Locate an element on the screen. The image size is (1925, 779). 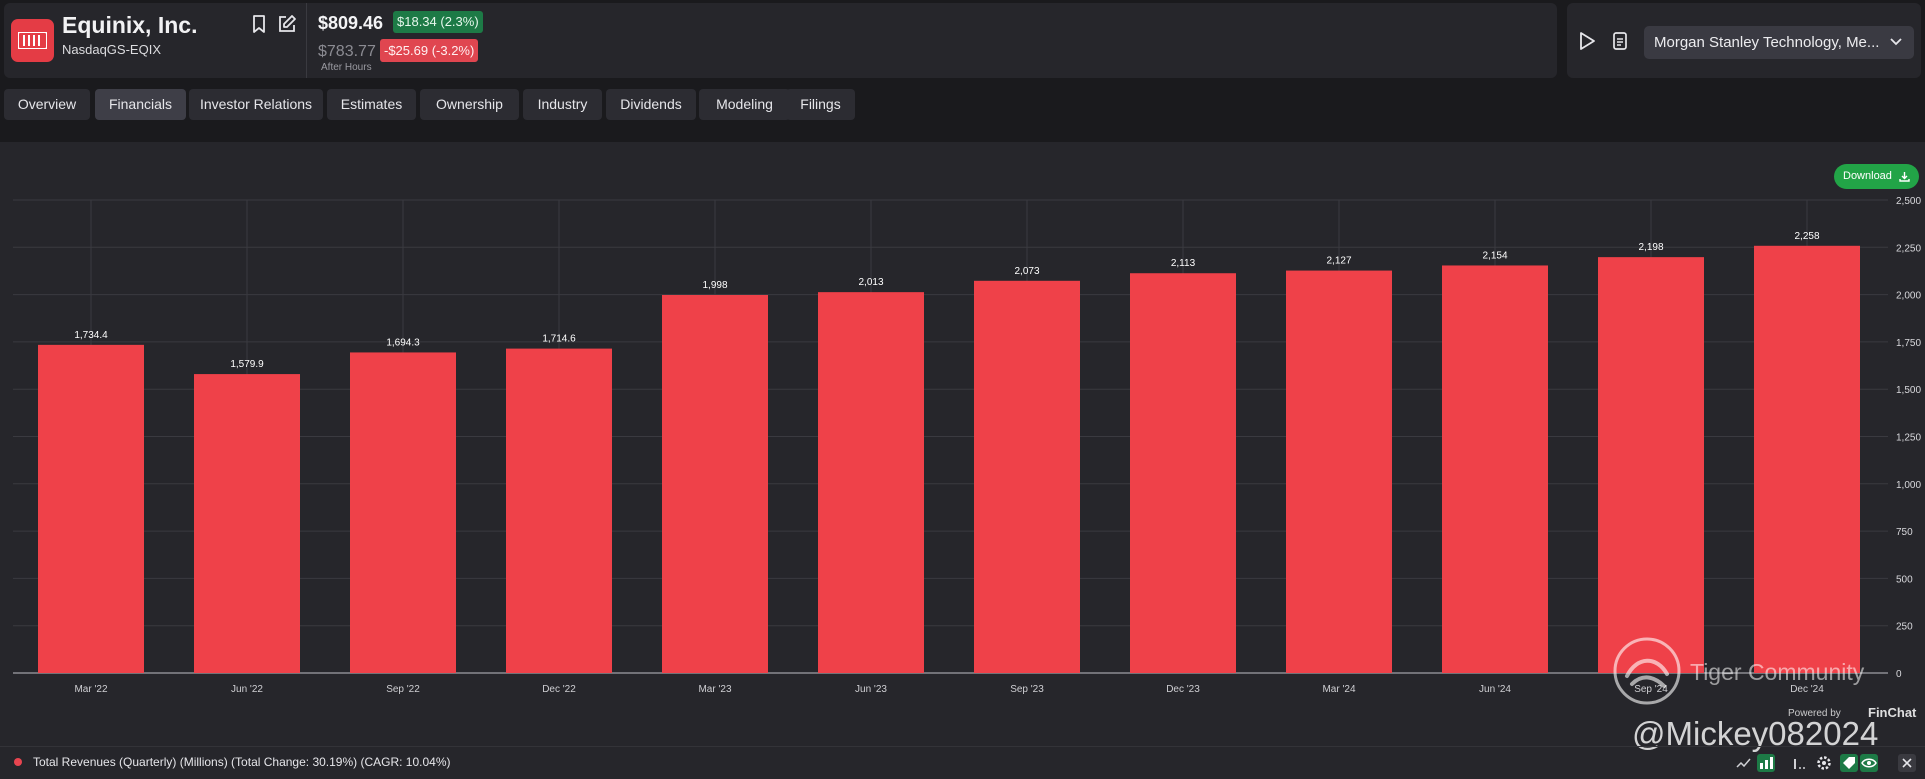
bar-value-label: 1,694.3 is located at coordinates (403, 342).